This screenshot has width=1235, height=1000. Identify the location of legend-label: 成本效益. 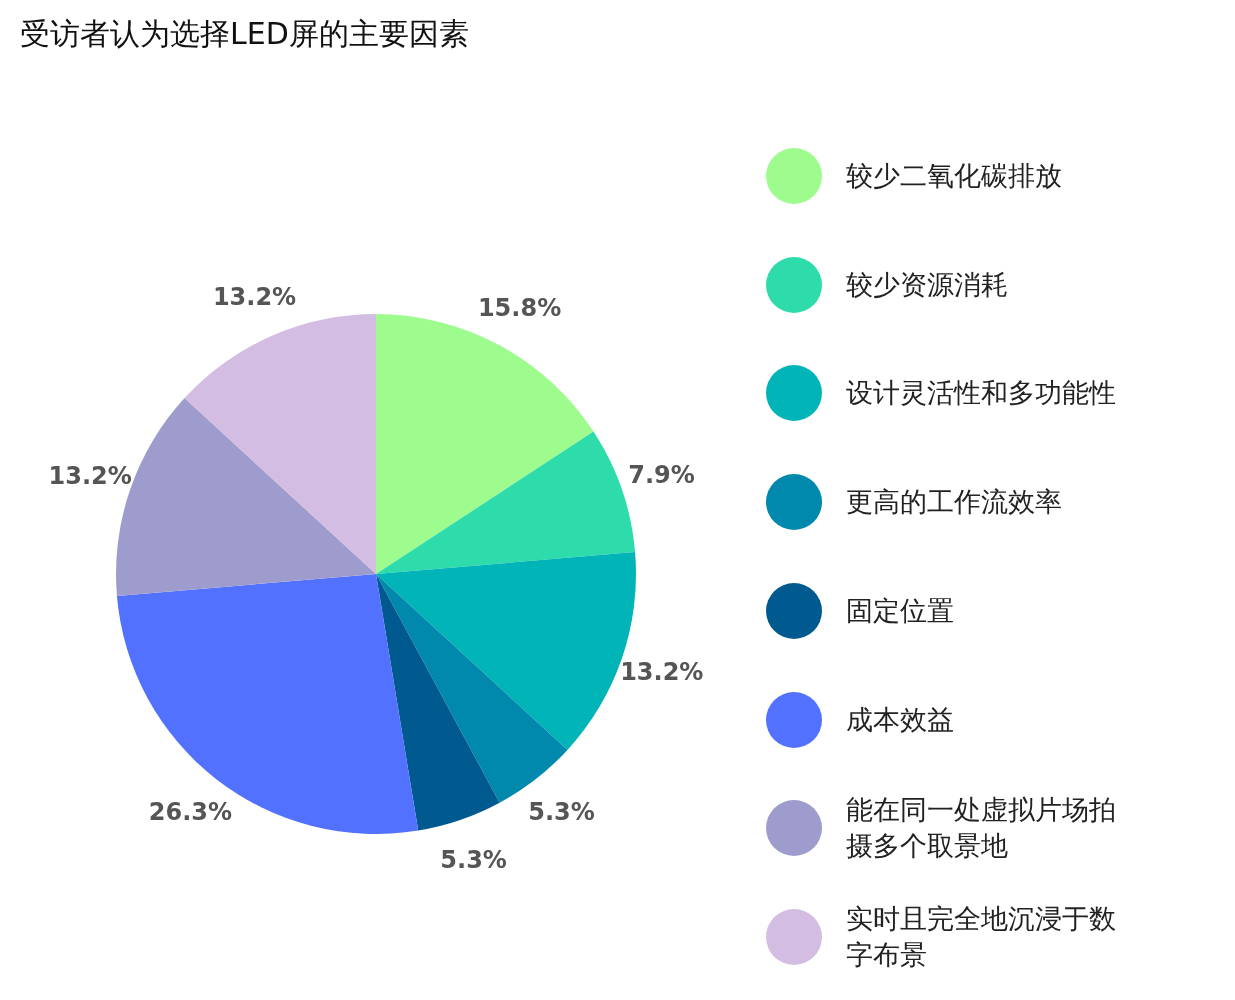
(900, 719).